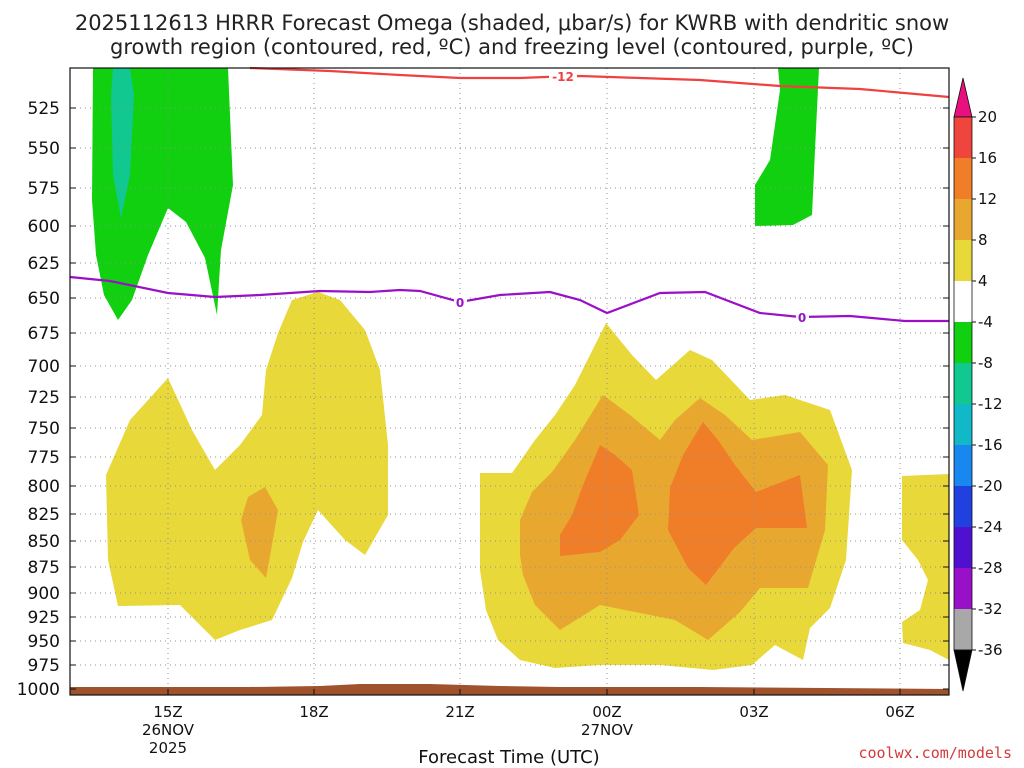 The height and width of the screenshot is (768, 1024). What do you see at coordinates (987, 158) in the screenshot?
I see `colorbar-label: 16` at bounding box center [987, 158].